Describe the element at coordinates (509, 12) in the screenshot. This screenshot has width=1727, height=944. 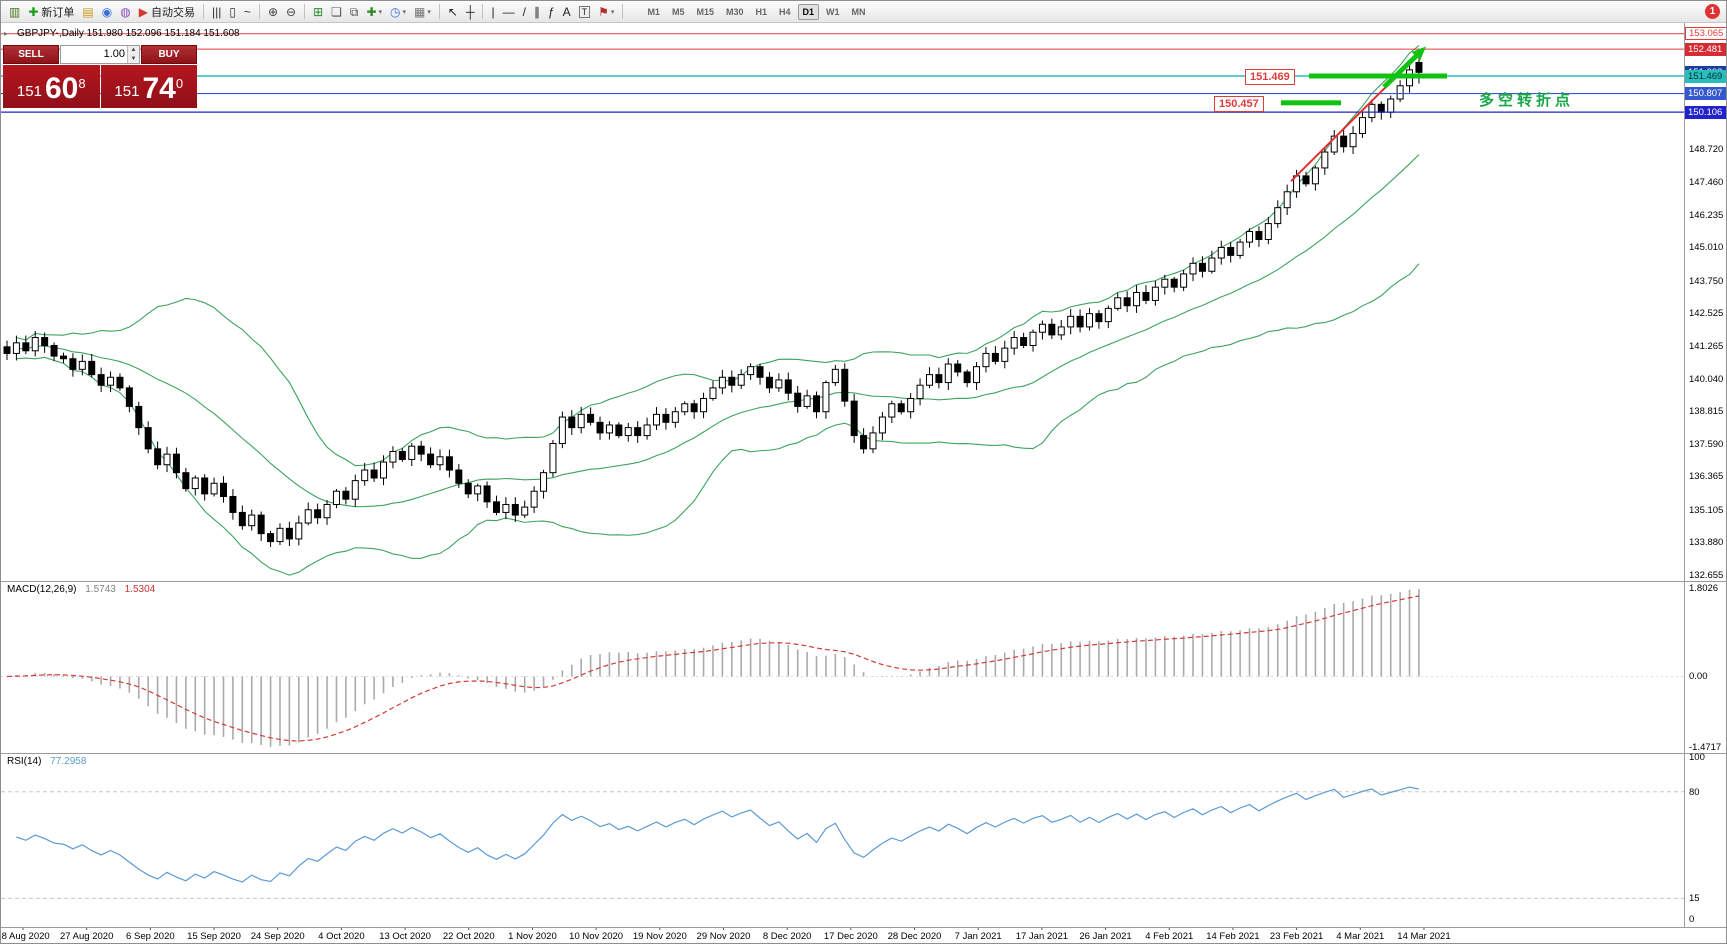
I see `horizontal-line-icon: —` at that location.